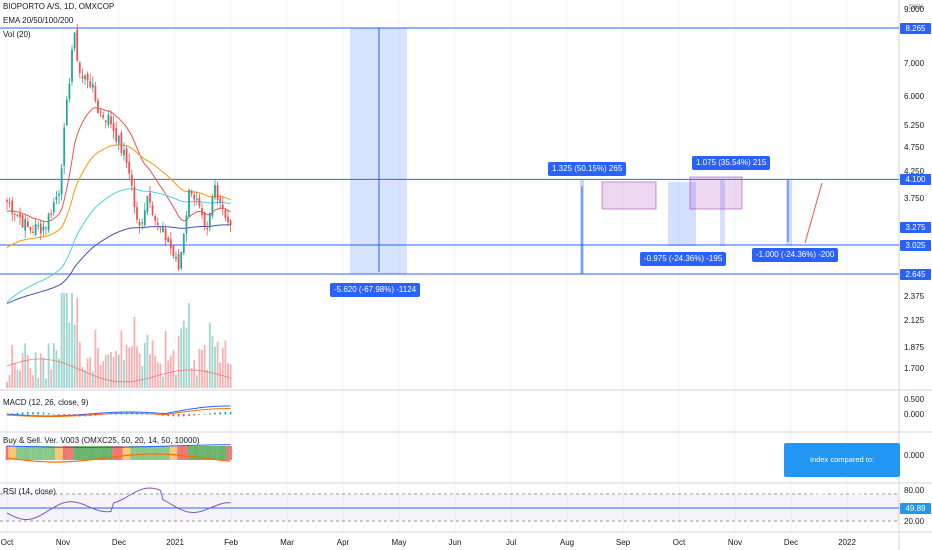  Describe the element at coordinates (914, 171) in the screenshot. I see `price-tick: 4.250` at that location.